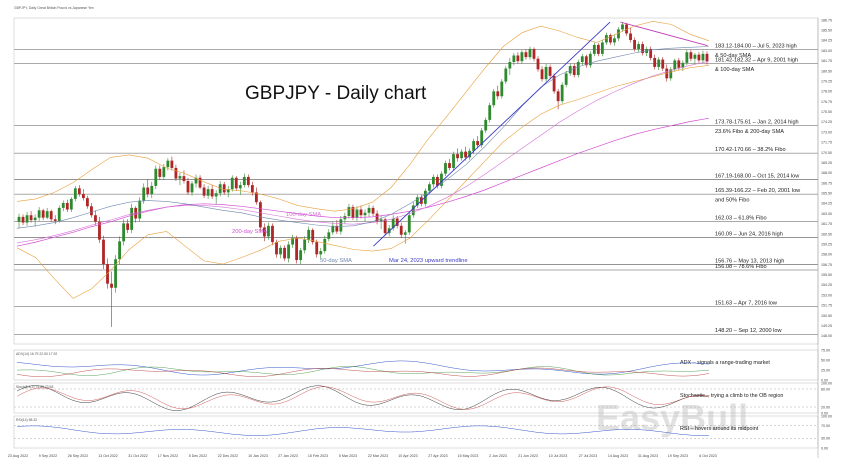 This screenshot has height=475, width=849. Describe the element at coordinates (756, 60) in the screenshot. I see `level-label: 181.42-182.32 – Apr 9, 2001 high` at that location.